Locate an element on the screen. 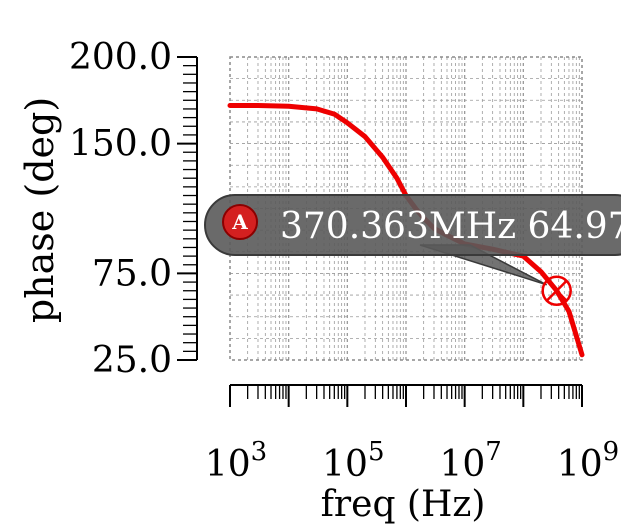 This screenshot has width=621, height=526. x-axis-label: freq (Hz) is located at coordinates (403, 504).